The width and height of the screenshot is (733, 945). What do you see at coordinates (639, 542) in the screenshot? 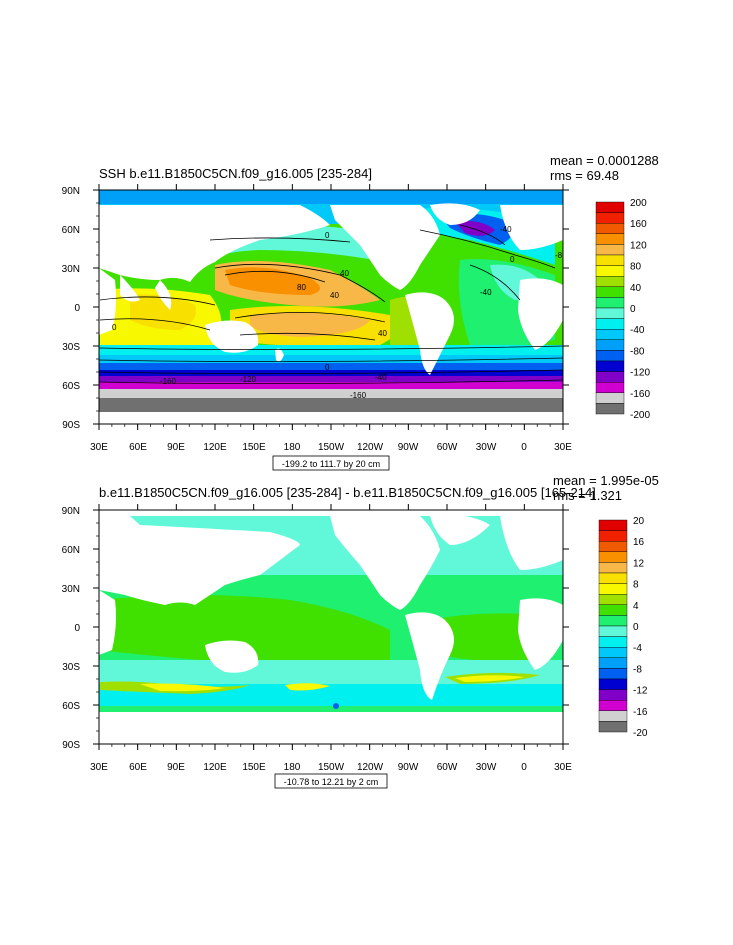
I see `colorbar-label: 16` at bounding box center [639, 542].